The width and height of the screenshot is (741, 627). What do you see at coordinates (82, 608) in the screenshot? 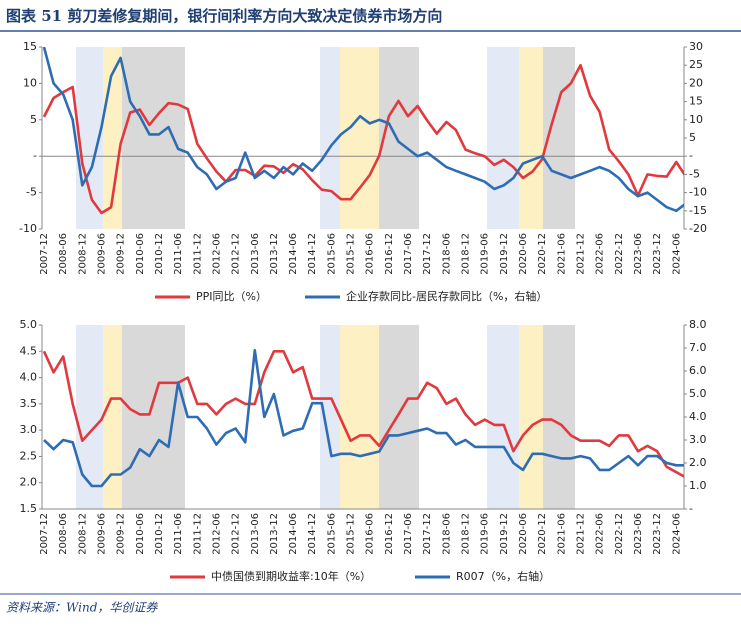
I see `source-note: 资料来源：Wind，华创证券` at bounding box center [82, 608].